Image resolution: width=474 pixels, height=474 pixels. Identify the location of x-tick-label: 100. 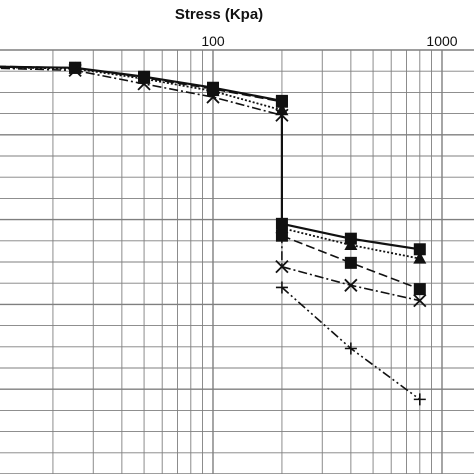
(213, 41).